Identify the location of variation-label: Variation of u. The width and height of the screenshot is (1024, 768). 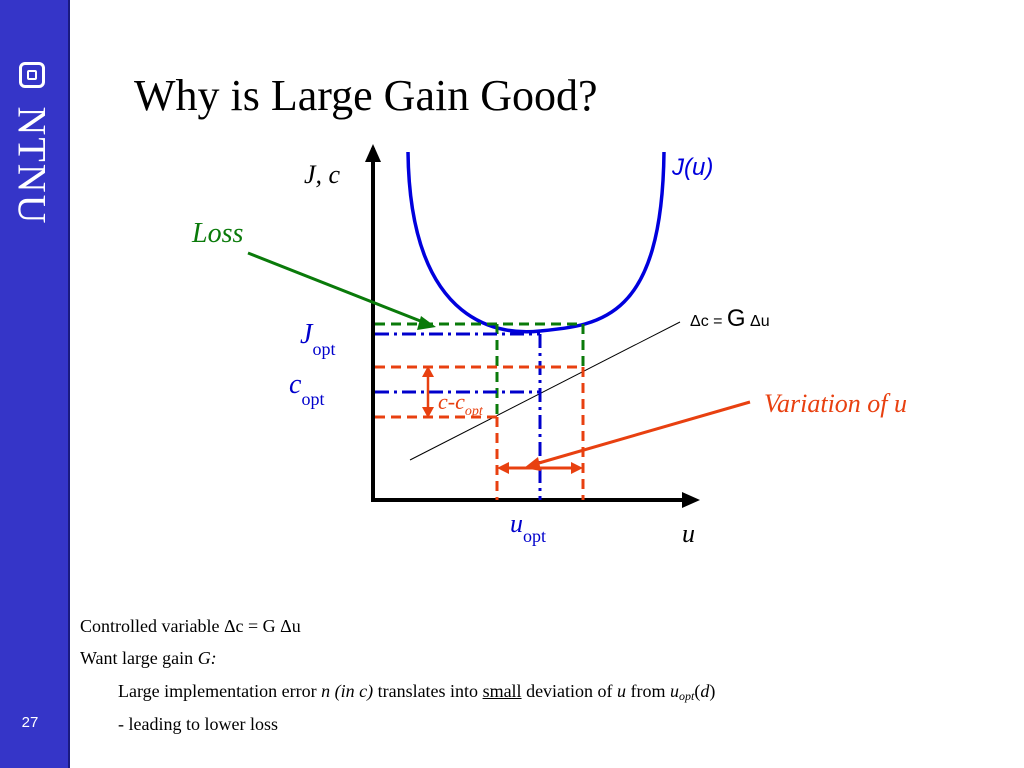
(835, 403).